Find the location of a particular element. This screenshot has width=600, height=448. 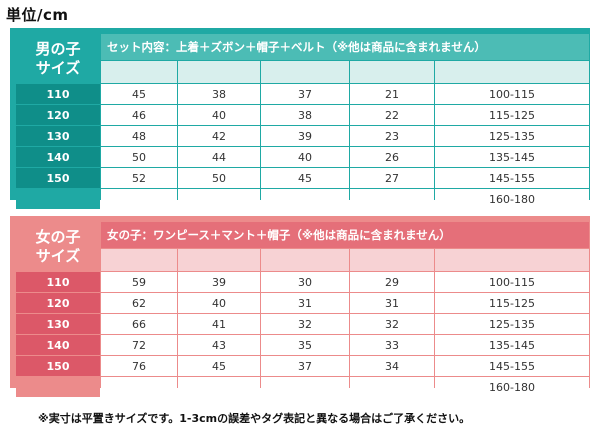

boys-size-label: 140 is located at coordinates (58, 157).